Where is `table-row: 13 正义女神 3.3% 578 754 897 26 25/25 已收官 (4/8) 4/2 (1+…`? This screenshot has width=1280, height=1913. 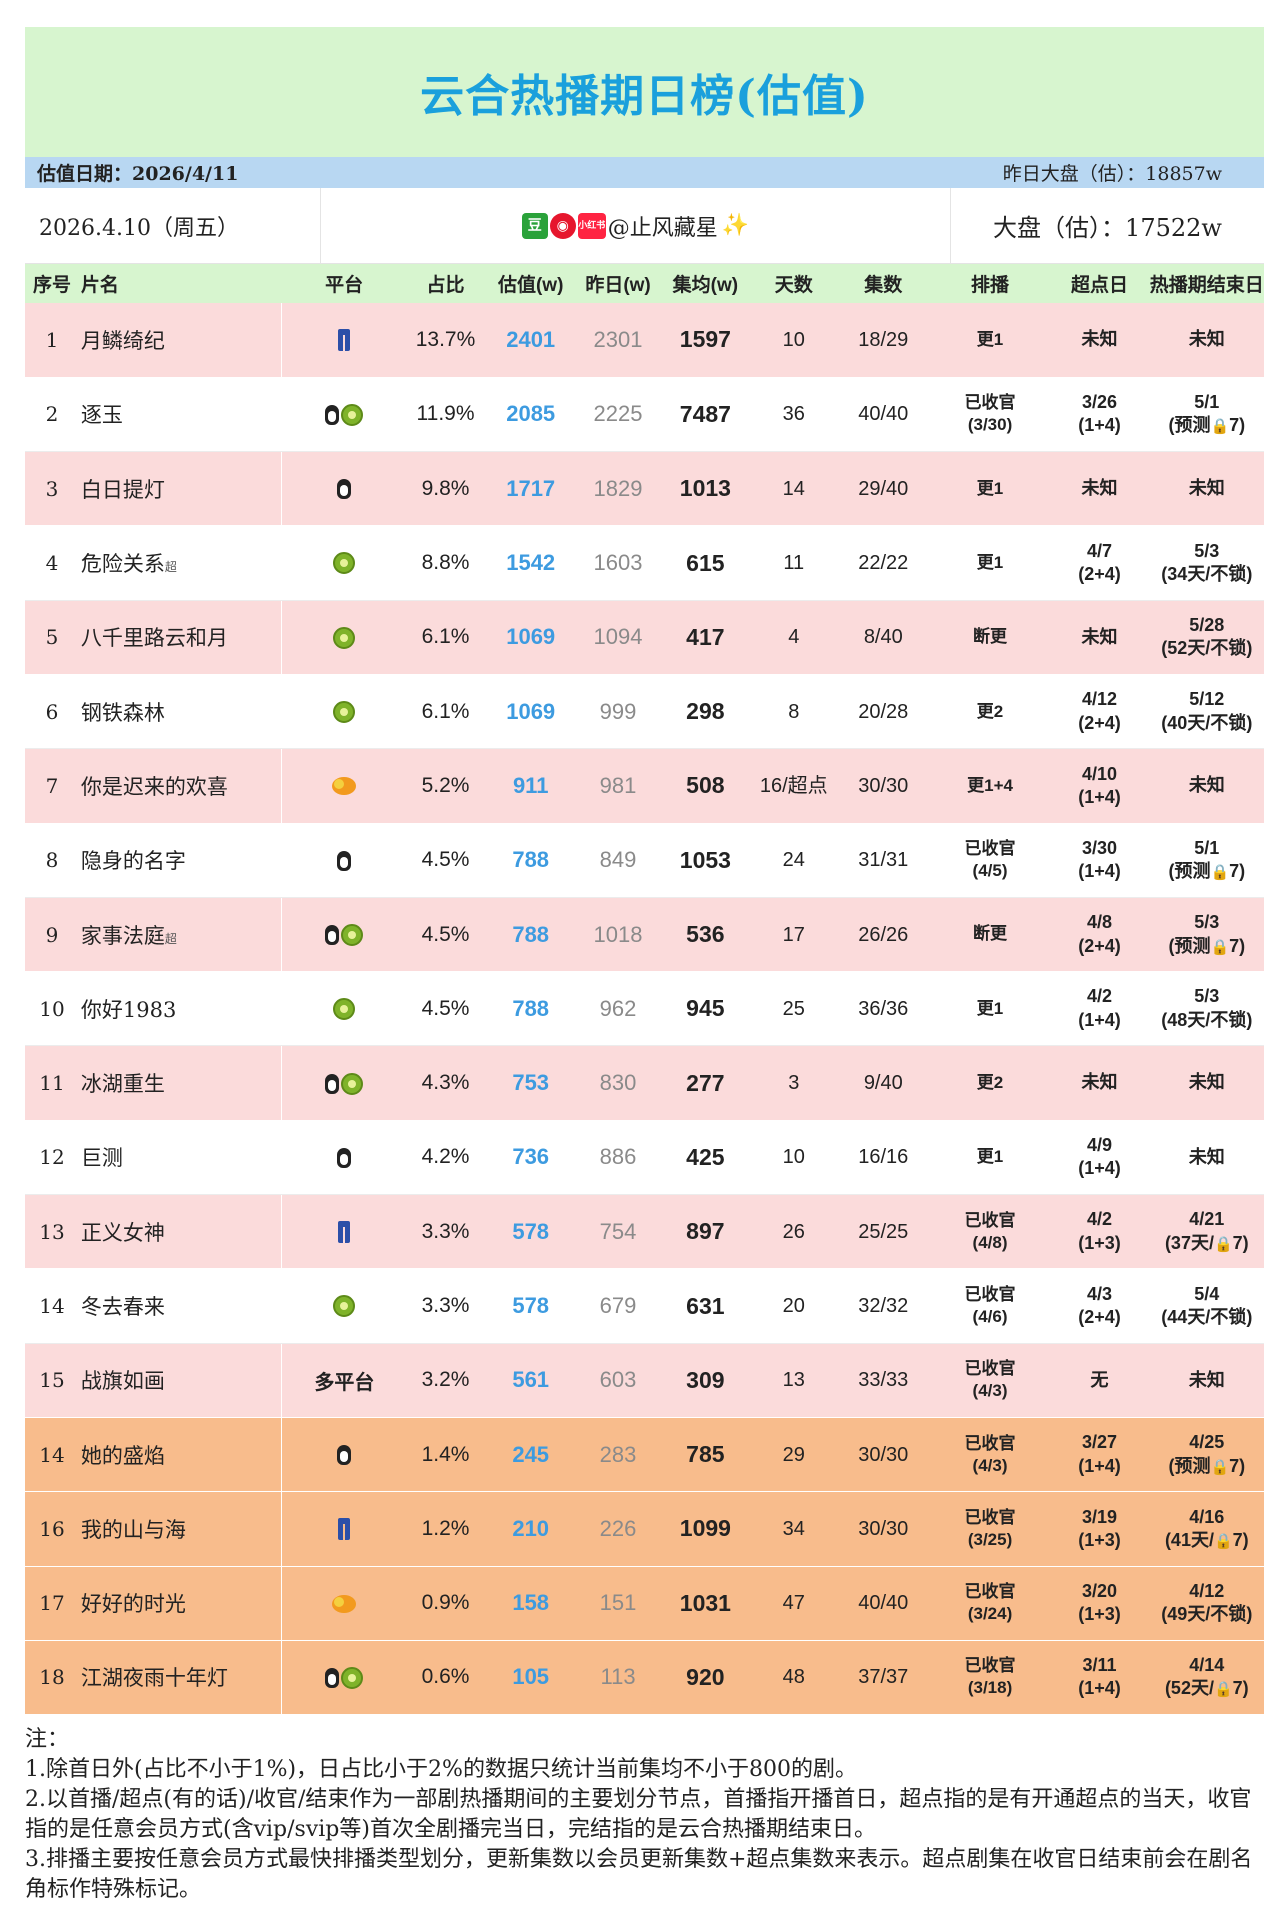
table-row: 13 正义女神 3.3% 578 754 897 26 25/25 已收官 (4/8) 4/2 (1+… is located at coordinates (644, 1232).